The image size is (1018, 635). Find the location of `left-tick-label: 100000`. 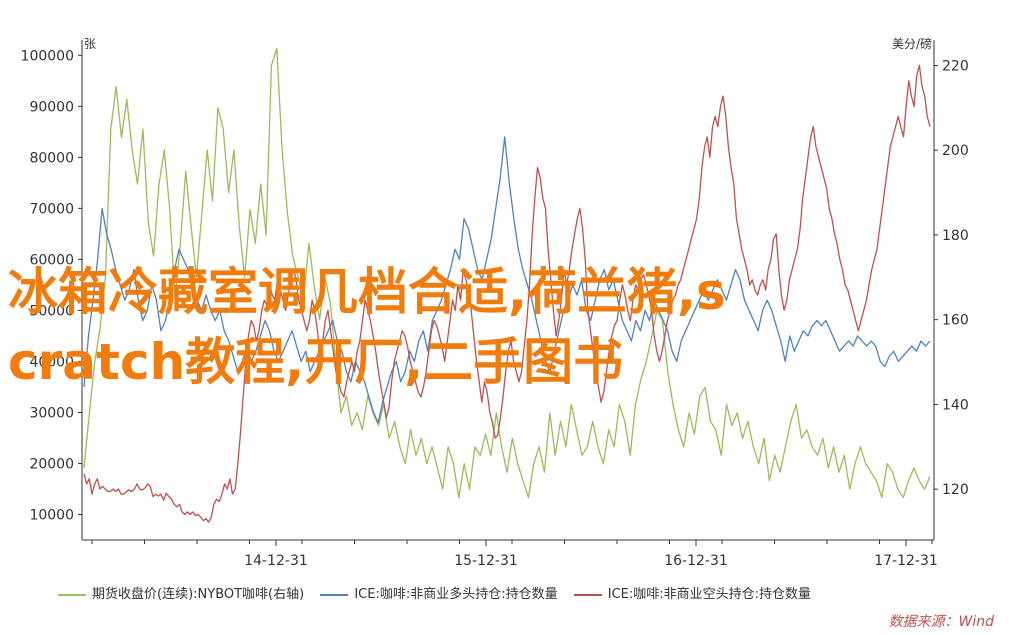

left-tick-label: 100000 is located at coordinates (47, 56).